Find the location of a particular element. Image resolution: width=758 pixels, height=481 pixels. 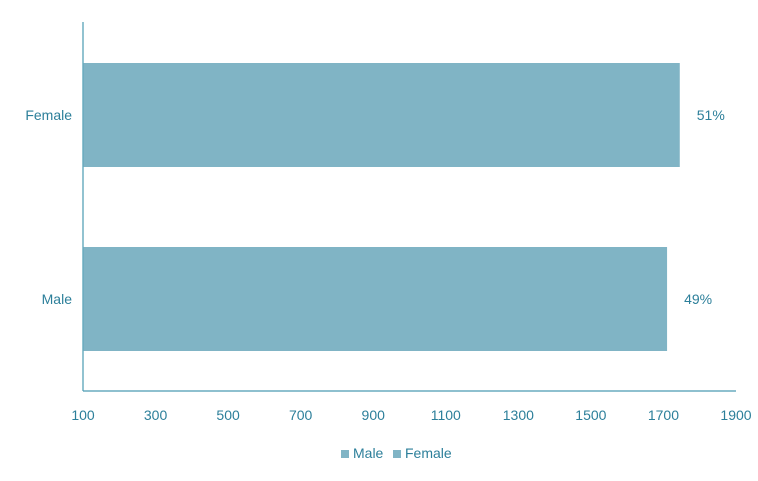

x-tick-label: 1100 is located at coordinates (446, 415).